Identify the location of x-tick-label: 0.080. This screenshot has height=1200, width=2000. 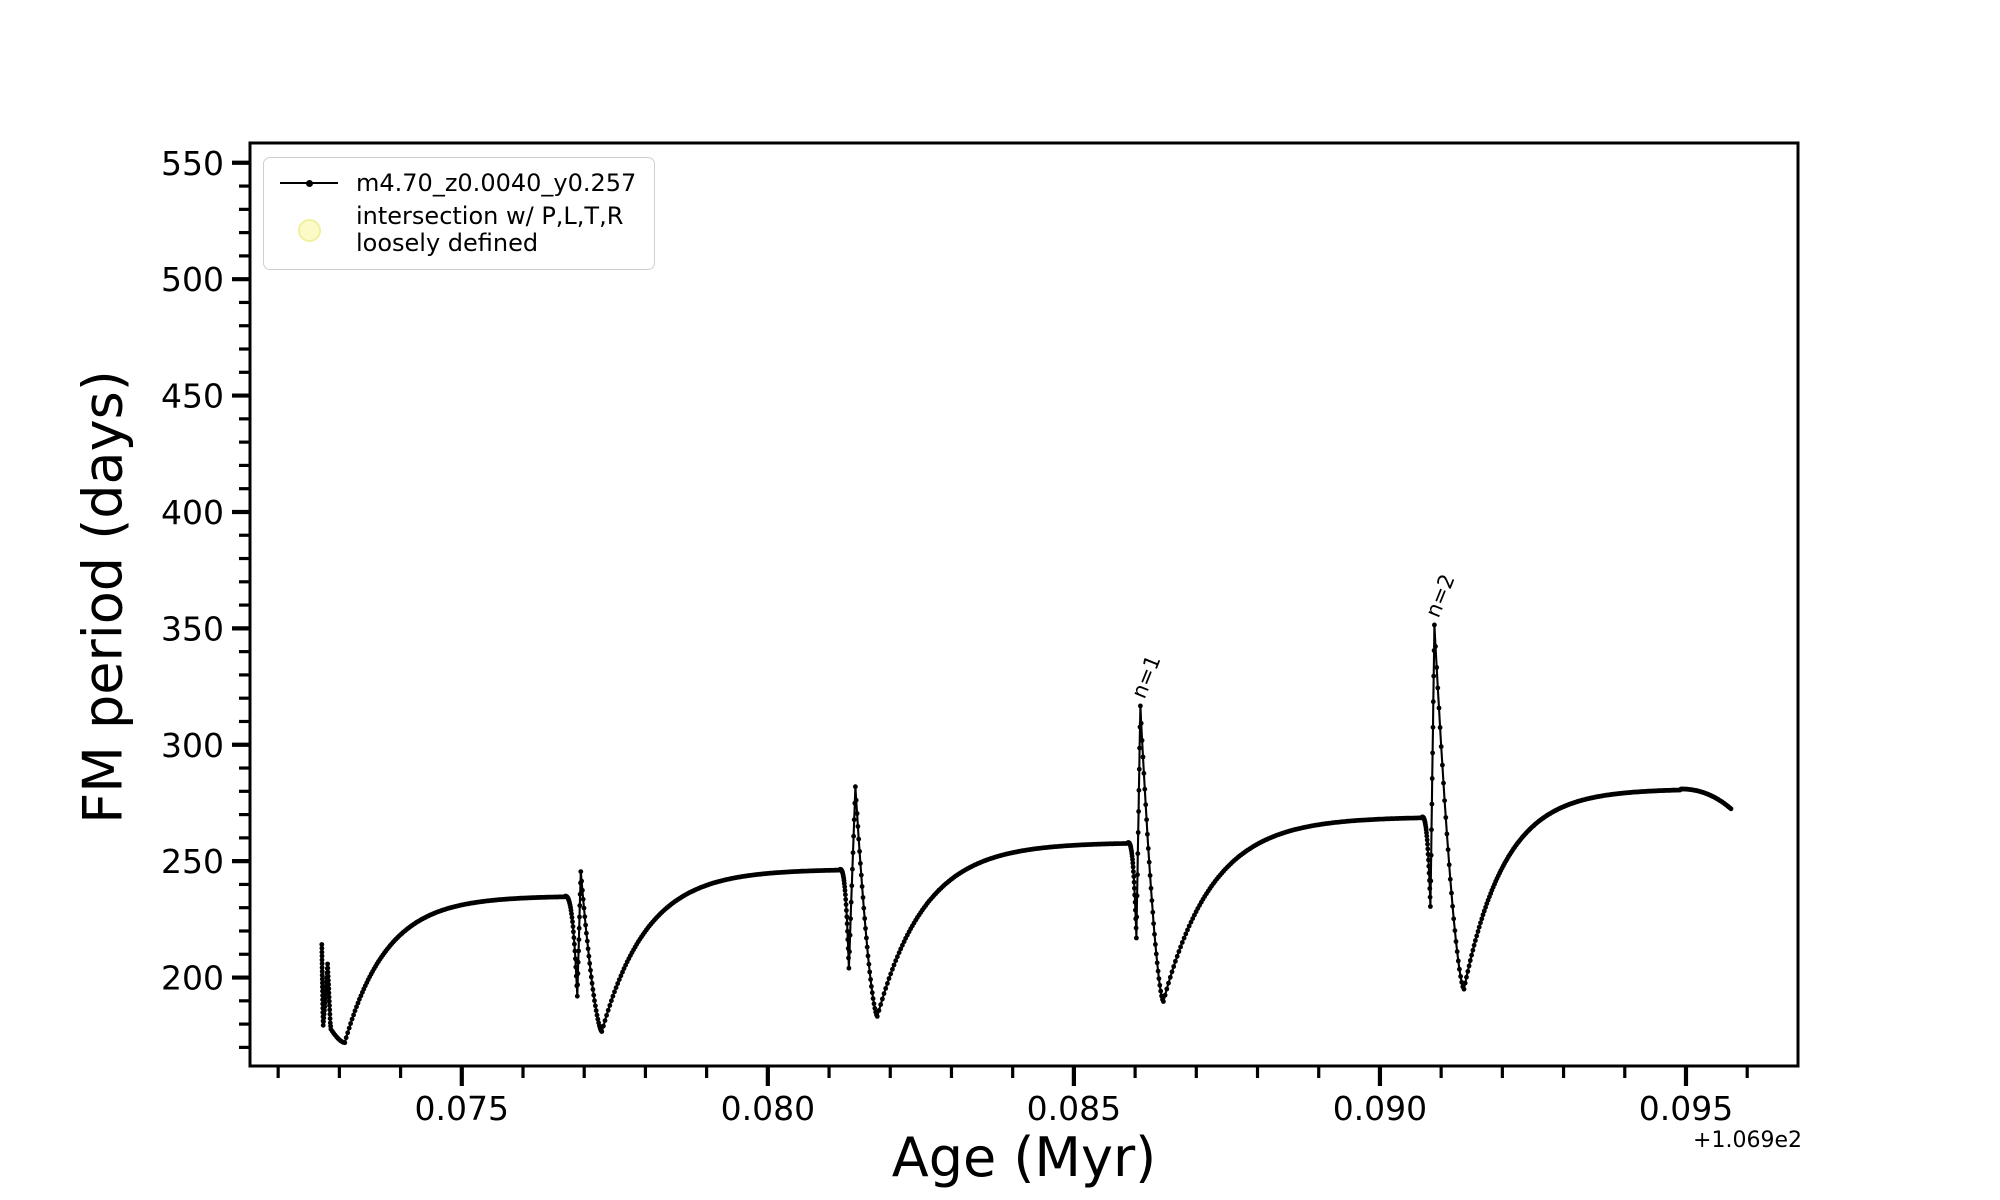
(768, 1108).